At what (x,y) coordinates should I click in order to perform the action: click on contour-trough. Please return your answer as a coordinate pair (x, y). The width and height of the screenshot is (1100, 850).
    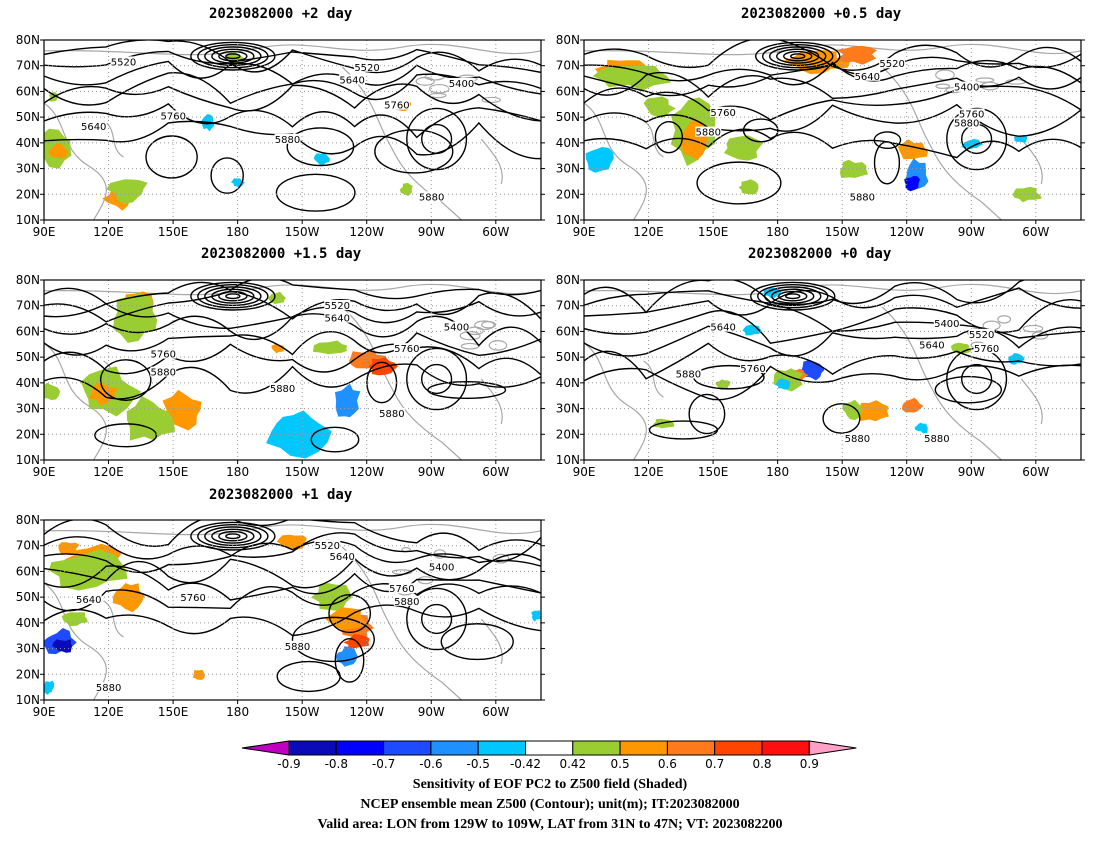
    Looking at the image, I should click on (437, 619).